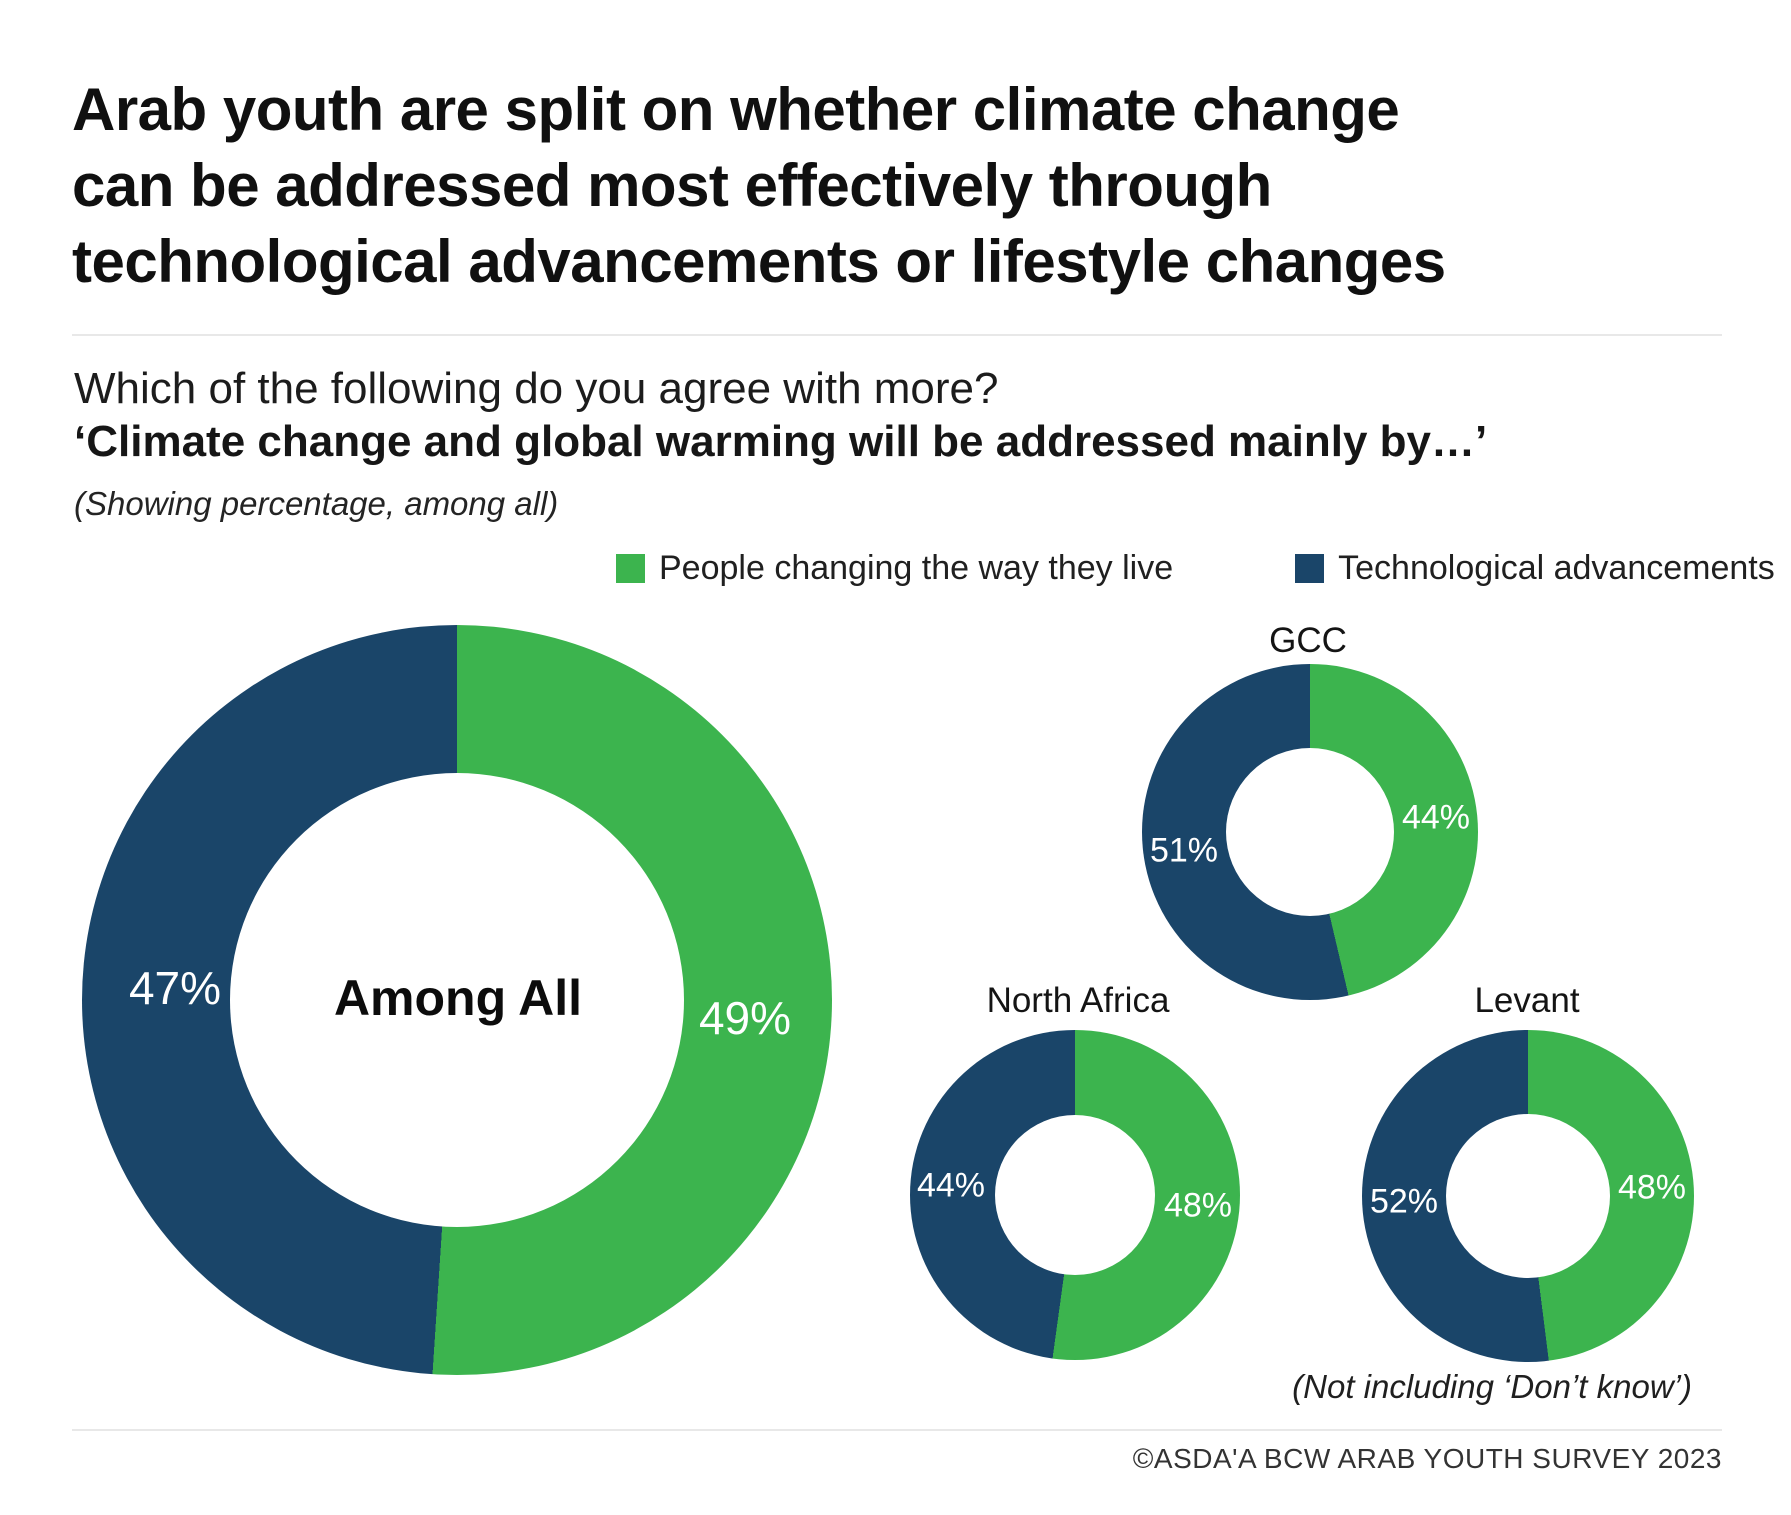 This screenshot has width=1791, height=1515. I want to click on donut-chart-gcc, so click(1310, 832).